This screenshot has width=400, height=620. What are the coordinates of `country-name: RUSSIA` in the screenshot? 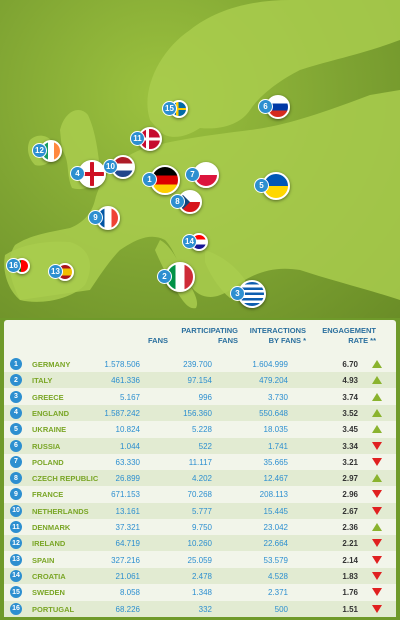 It's located at (46, 446).